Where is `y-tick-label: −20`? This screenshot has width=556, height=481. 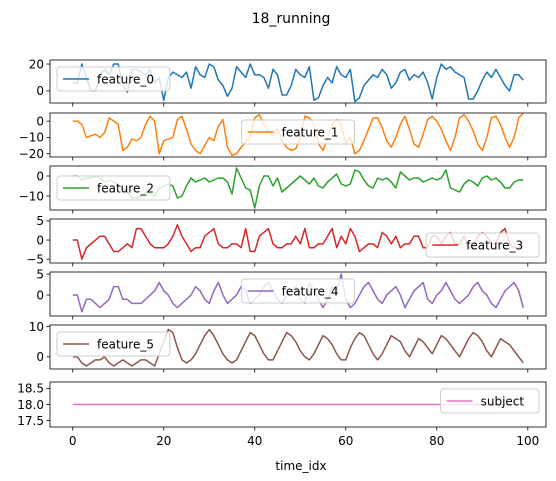 y-tick-label: −20 is located at coordinates (31, 154).